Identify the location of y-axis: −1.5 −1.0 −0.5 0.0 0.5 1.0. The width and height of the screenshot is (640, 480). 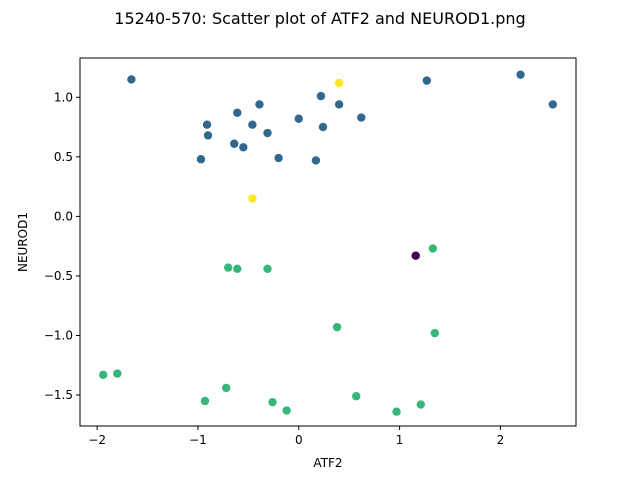
(62, 246).